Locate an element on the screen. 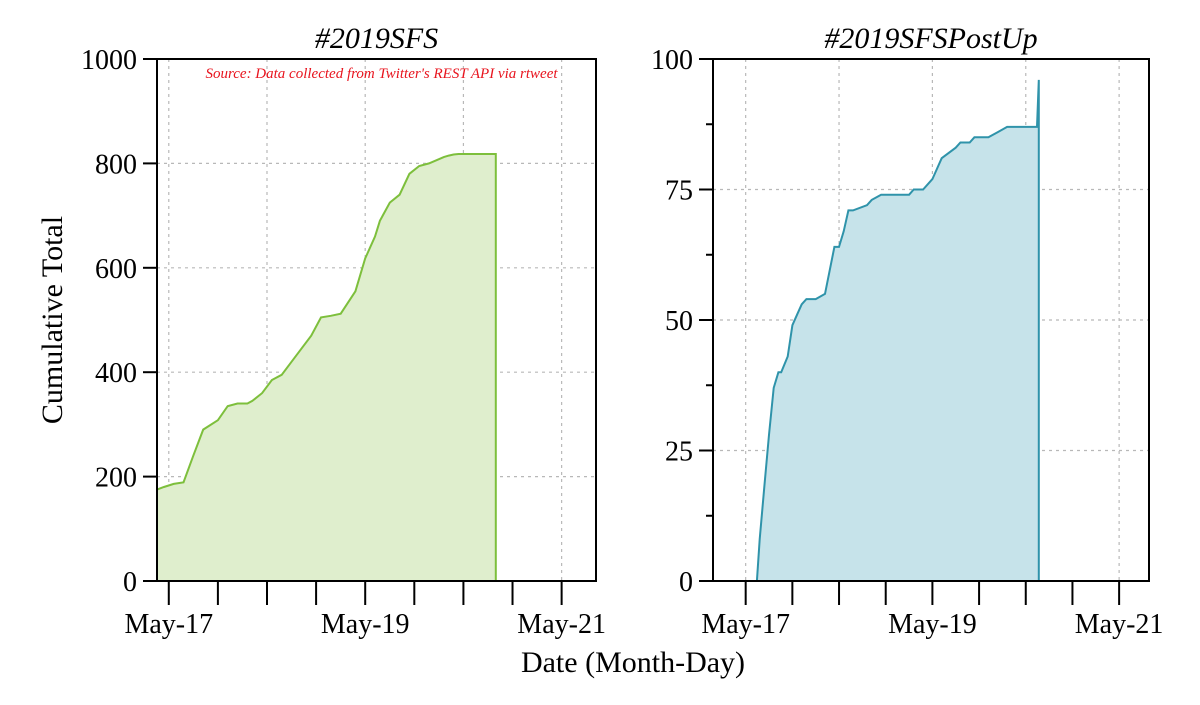  panel-title-2019sfs: #2019SFS is located at coordinates (376, 38).